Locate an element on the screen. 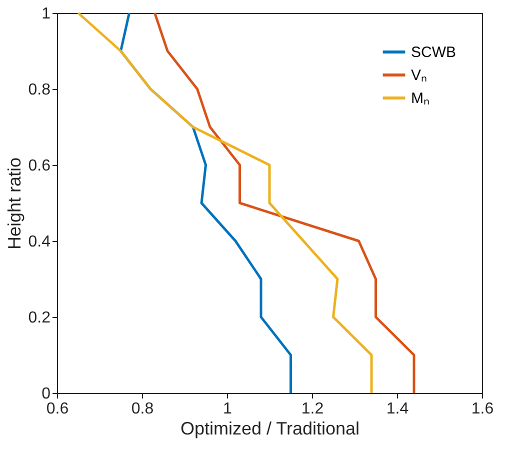  y-tick-label: 1 is located at coordinates (46, 14).